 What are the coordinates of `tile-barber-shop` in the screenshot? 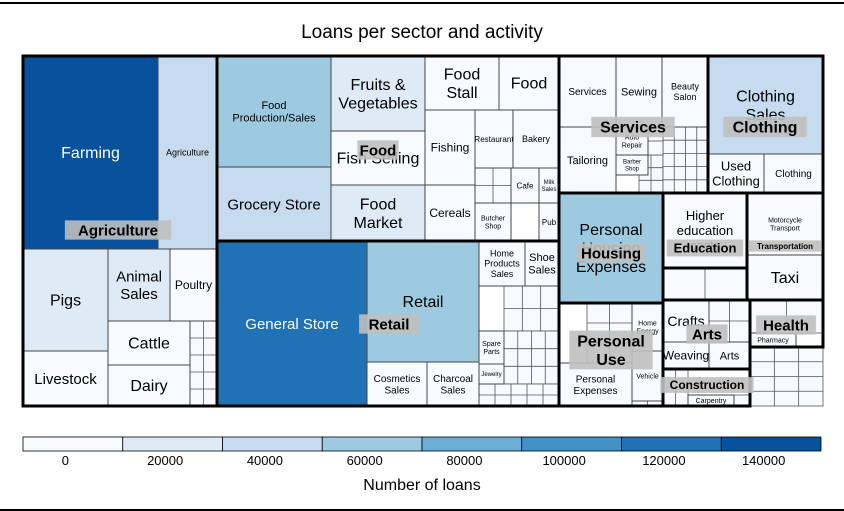 It's located at (632, 165).